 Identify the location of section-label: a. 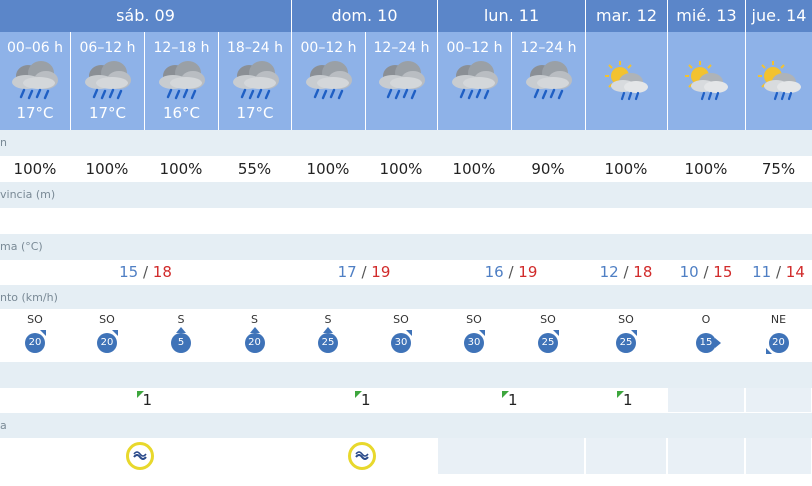
(3, 425).